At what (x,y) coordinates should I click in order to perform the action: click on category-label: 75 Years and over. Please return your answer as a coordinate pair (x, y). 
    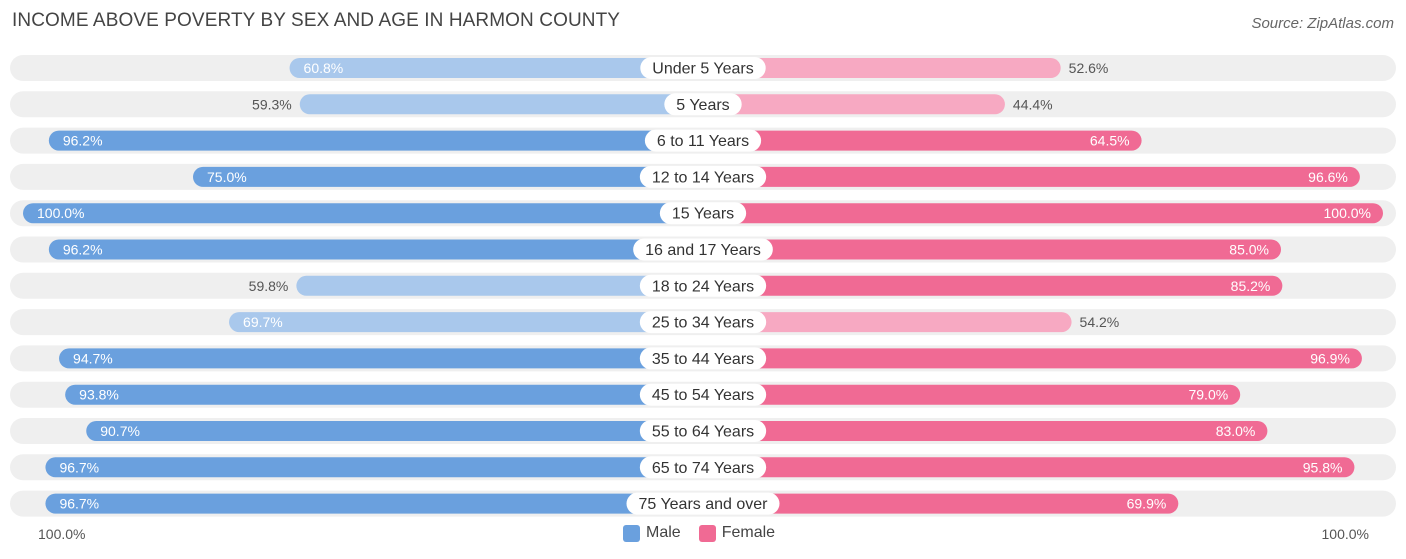
    Looking at the image, I should click on (704, 504).